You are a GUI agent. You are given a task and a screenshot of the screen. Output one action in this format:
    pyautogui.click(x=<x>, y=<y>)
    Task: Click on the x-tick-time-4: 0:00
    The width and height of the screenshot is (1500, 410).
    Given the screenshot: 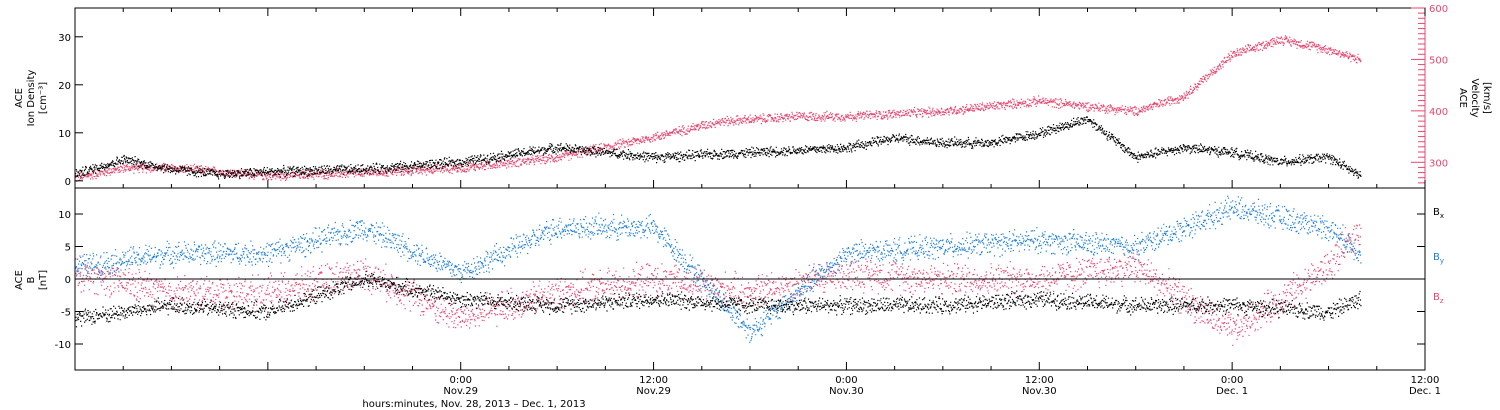 What is the action you would take?
    pyautogui.click(x=1232, y=380)
    